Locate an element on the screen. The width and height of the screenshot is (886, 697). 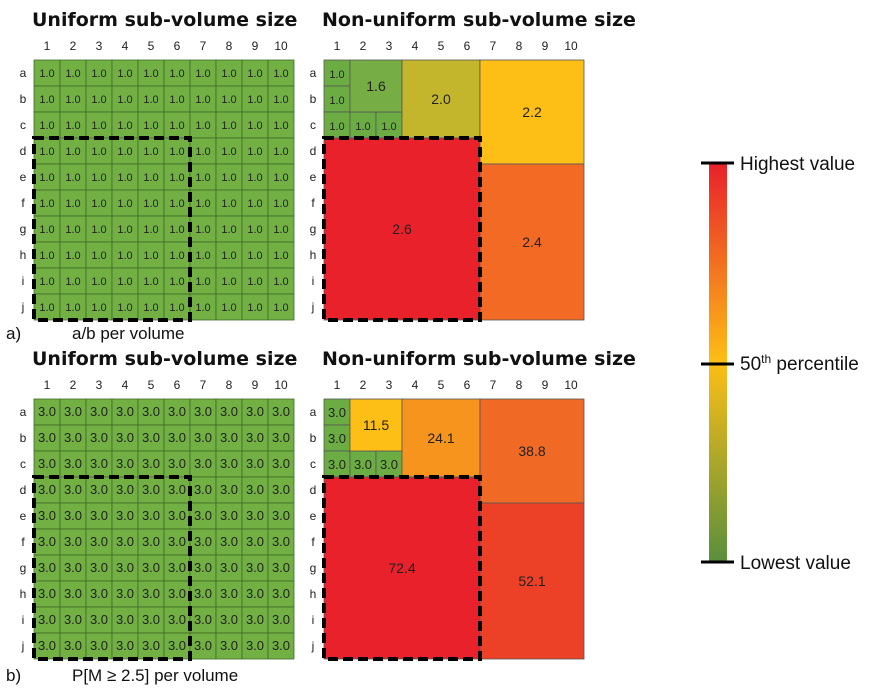
panel-b-uniform-row-label-h: h is located at coordinates (23, 594).